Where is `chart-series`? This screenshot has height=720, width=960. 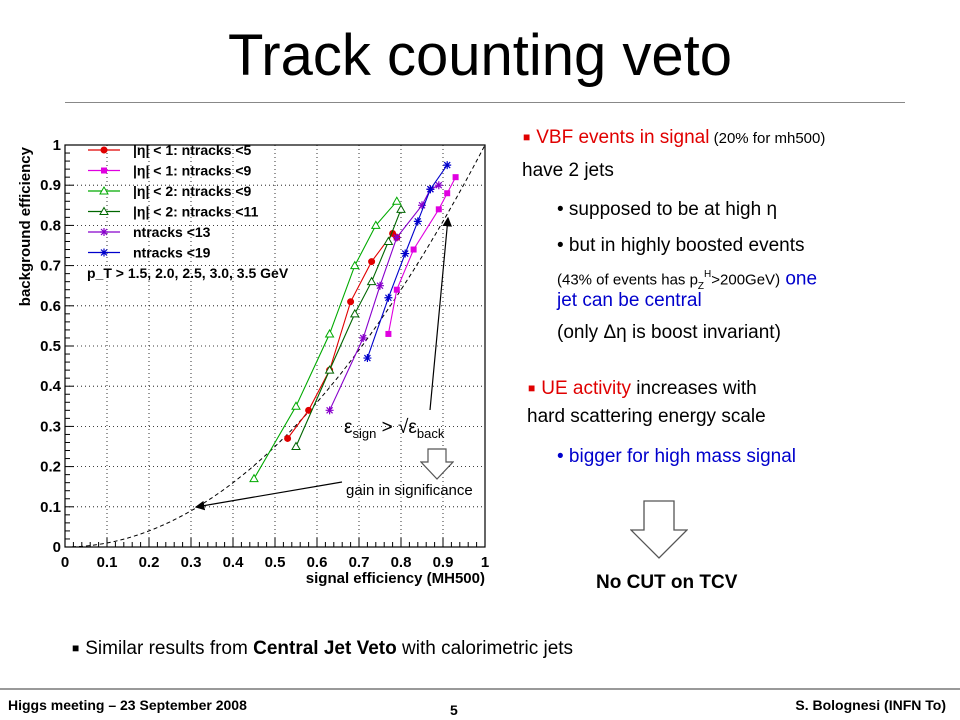
chart-series is located at coordinates (354, 322).